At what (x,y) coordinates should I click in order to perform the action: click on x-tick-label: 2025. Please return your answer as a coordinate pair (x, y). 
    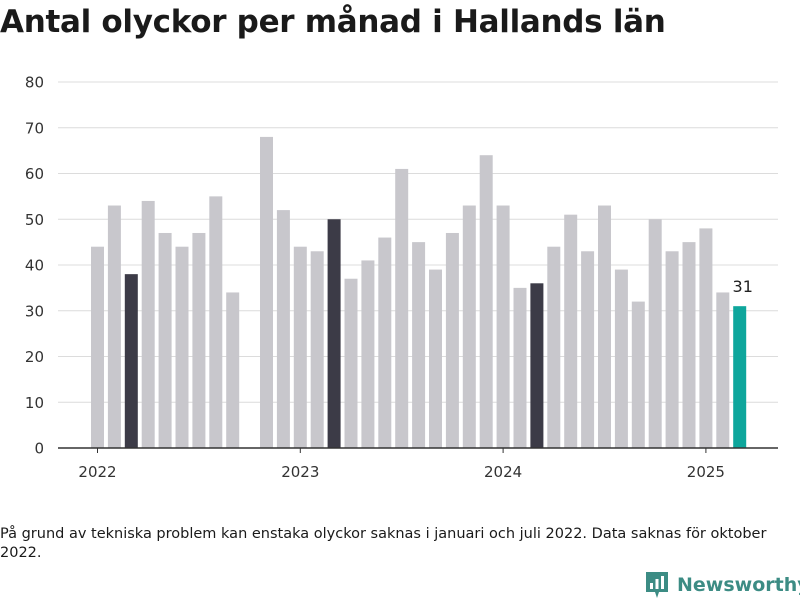
    Looking at the image, I should click on (706, 472).